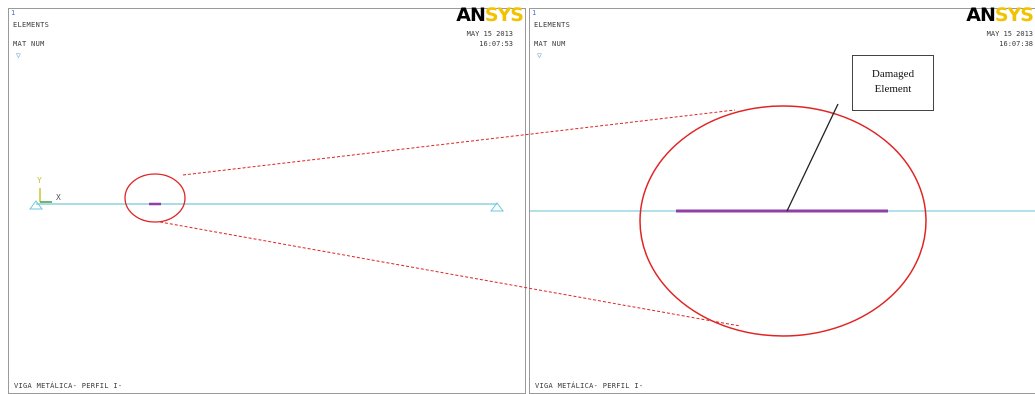 The height and width of the screenshot is (394, 1035). I want to click on callout-box: Damaged Element, so click(893, 83).